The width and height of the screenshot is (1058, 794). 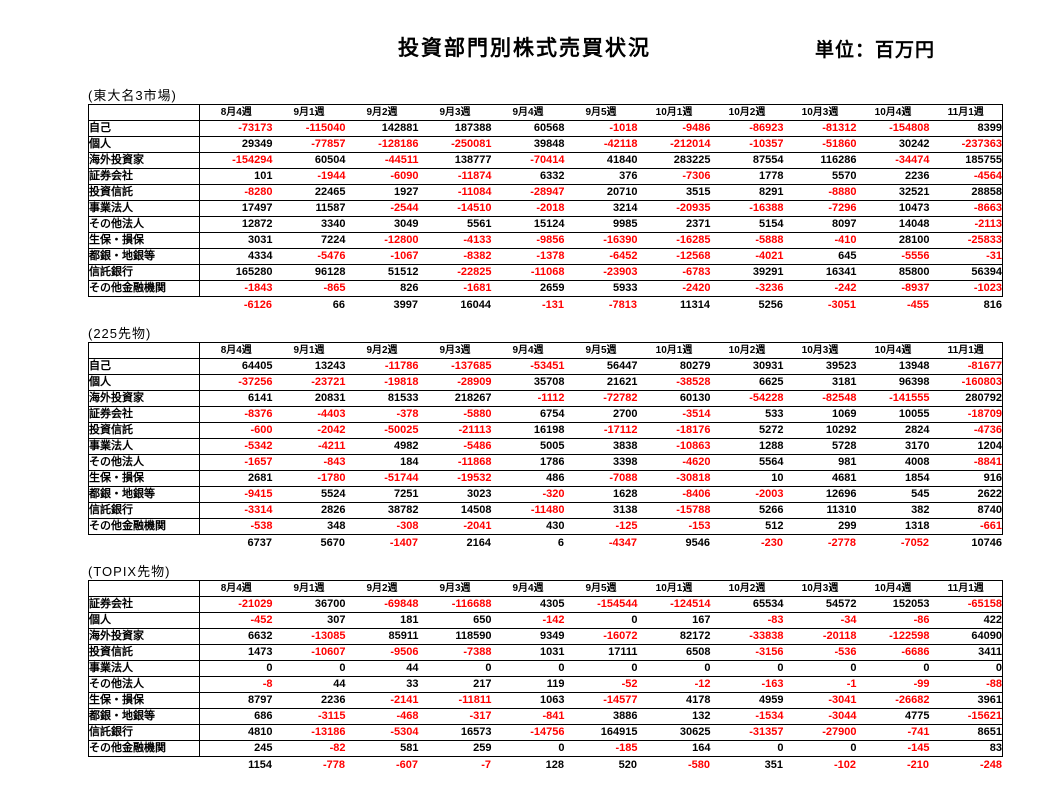 What do you see at coordinates (309, 494) in the screenshot?
I see `value-cell: 5524` at bounding box center [309, 494].